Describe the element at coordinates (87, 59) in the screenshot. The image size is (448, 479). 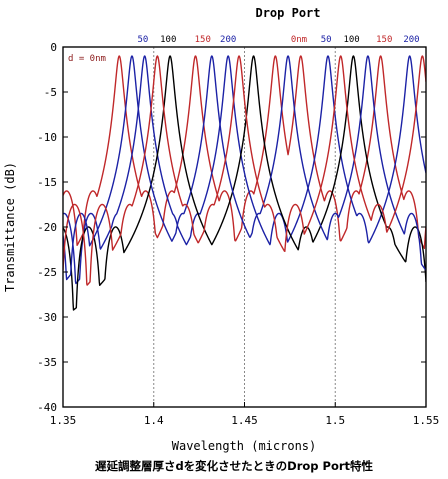
I see `inset-label: d = 0nm` at that location.